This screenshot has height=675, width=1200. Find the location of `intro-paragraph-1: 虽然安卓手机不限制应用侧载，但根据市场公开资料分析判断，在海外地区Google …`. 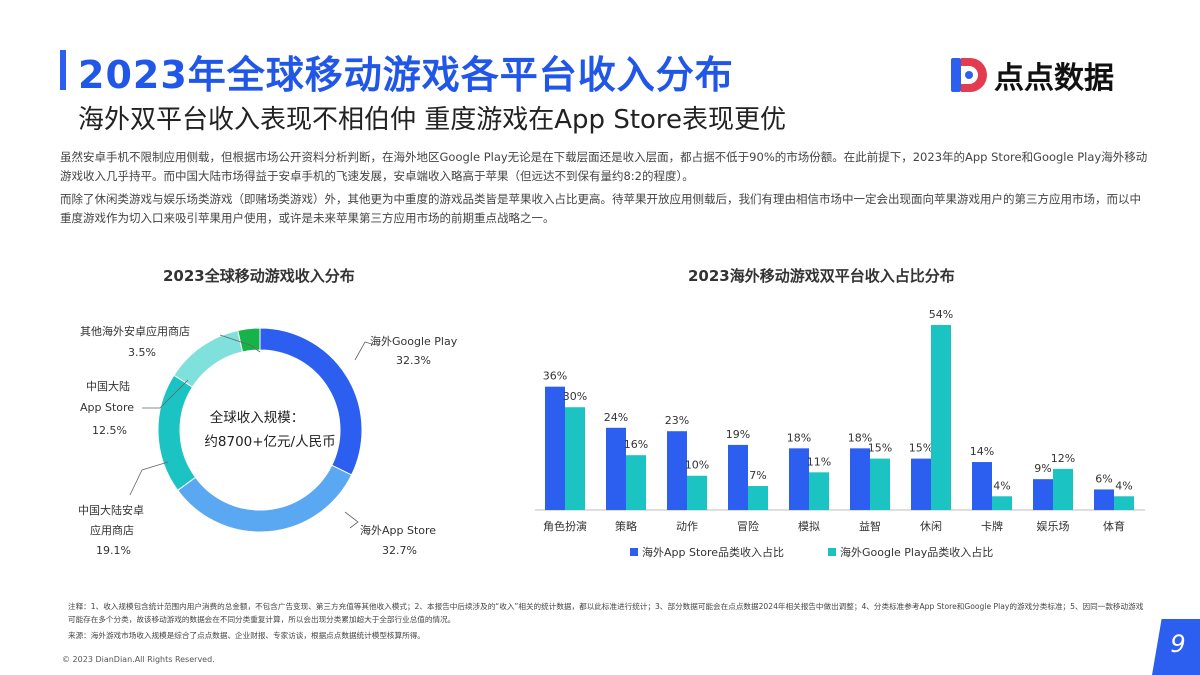

intro-paragraph-1: 虽然安卓手机不限制应用侧载，但根据市场公开资料分析判断，在海外地区Google … is located at coordinates (604, 166).